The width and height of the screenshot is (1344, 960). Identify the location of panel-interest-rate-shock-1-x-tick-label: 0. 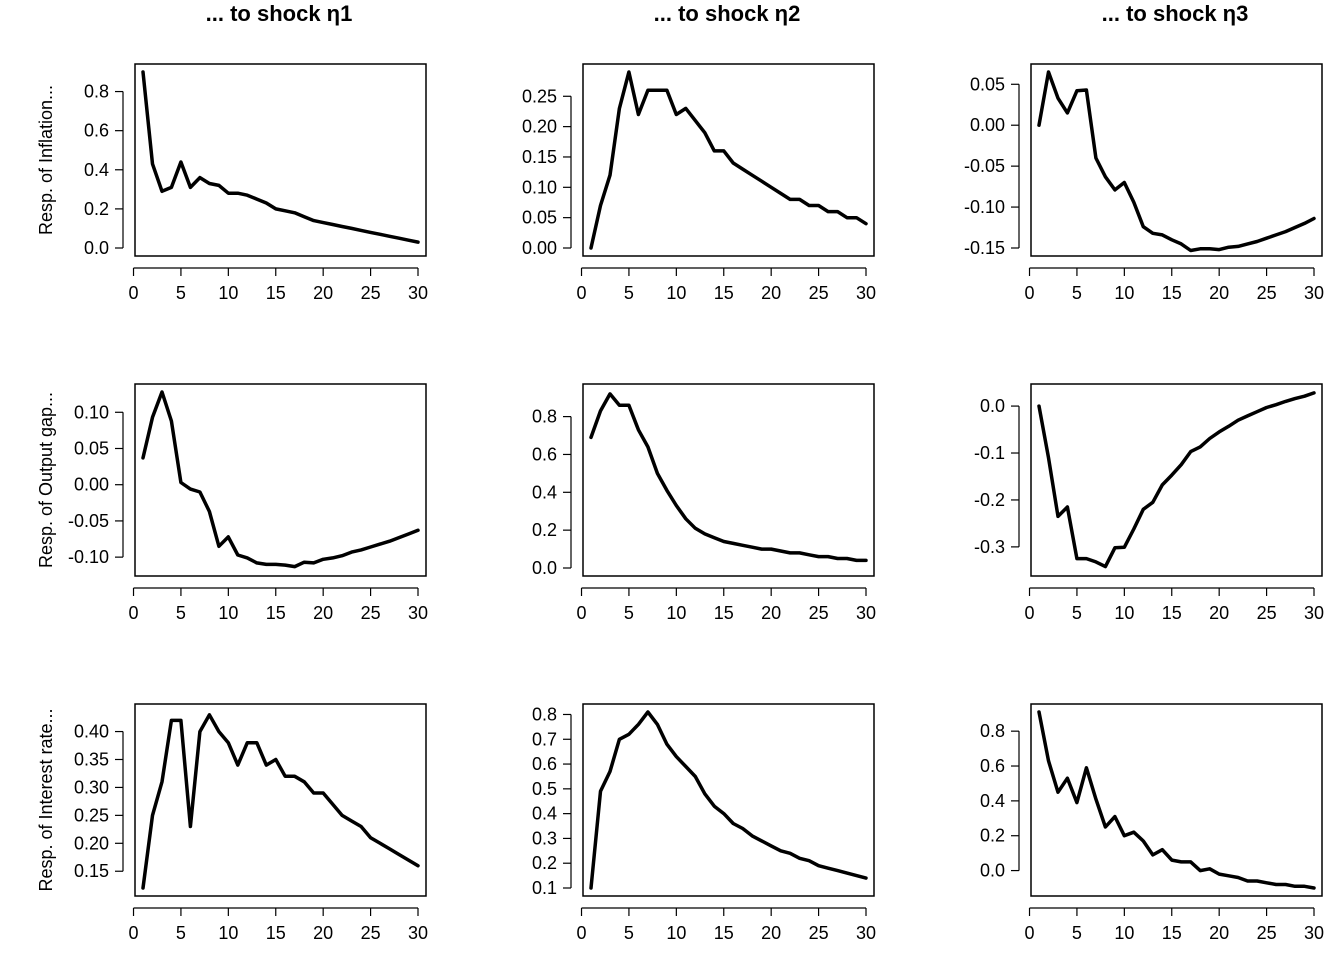
(134, 933).